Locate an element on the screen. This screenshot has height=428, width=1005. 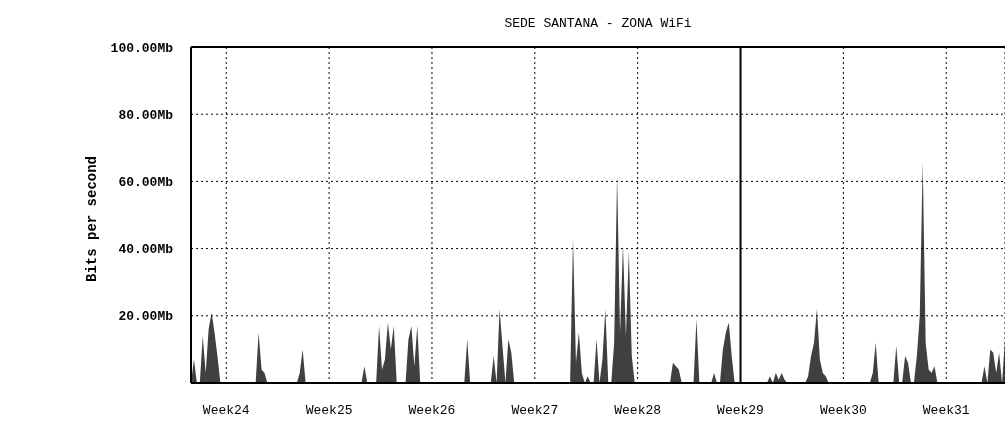
y-tick-label: 100.00Mb is located at coordinates (142, 48).